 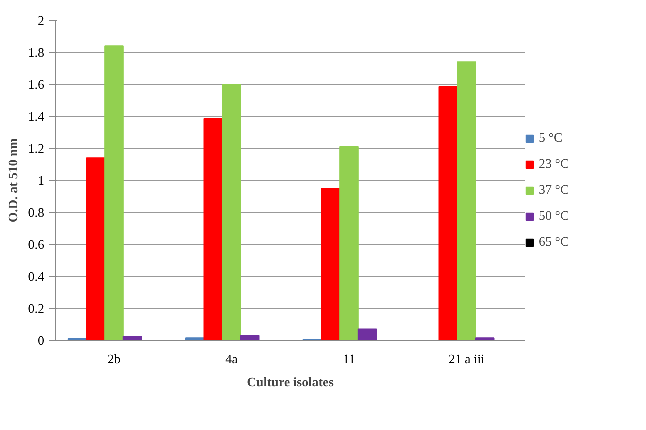 What do you see at coordinates (554, 216) in the screenshot?
I see `legend-label: 50 °C` at bounding box center [554, 216].